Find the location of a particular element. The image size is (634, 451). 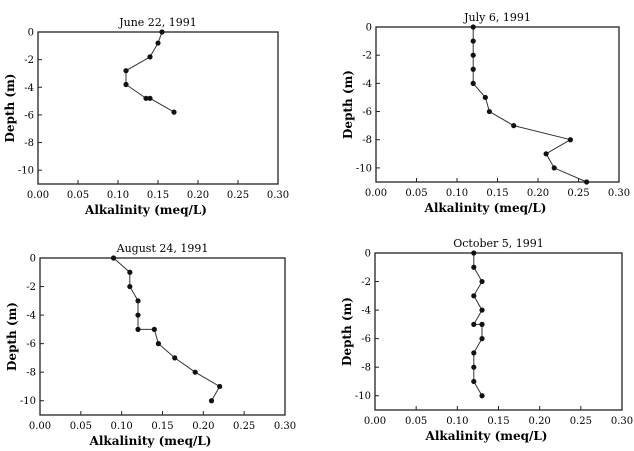

y-tick-label: 0 is located at coordinates (369, 28).